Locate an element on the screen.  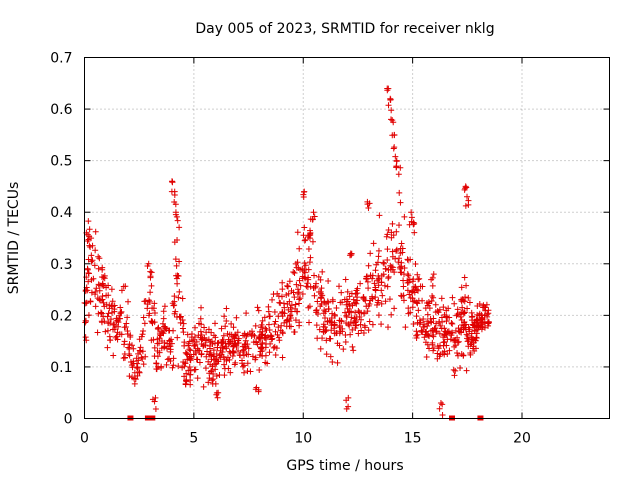
y-tick-label: 0.1 is located at coordinates (61, 368).